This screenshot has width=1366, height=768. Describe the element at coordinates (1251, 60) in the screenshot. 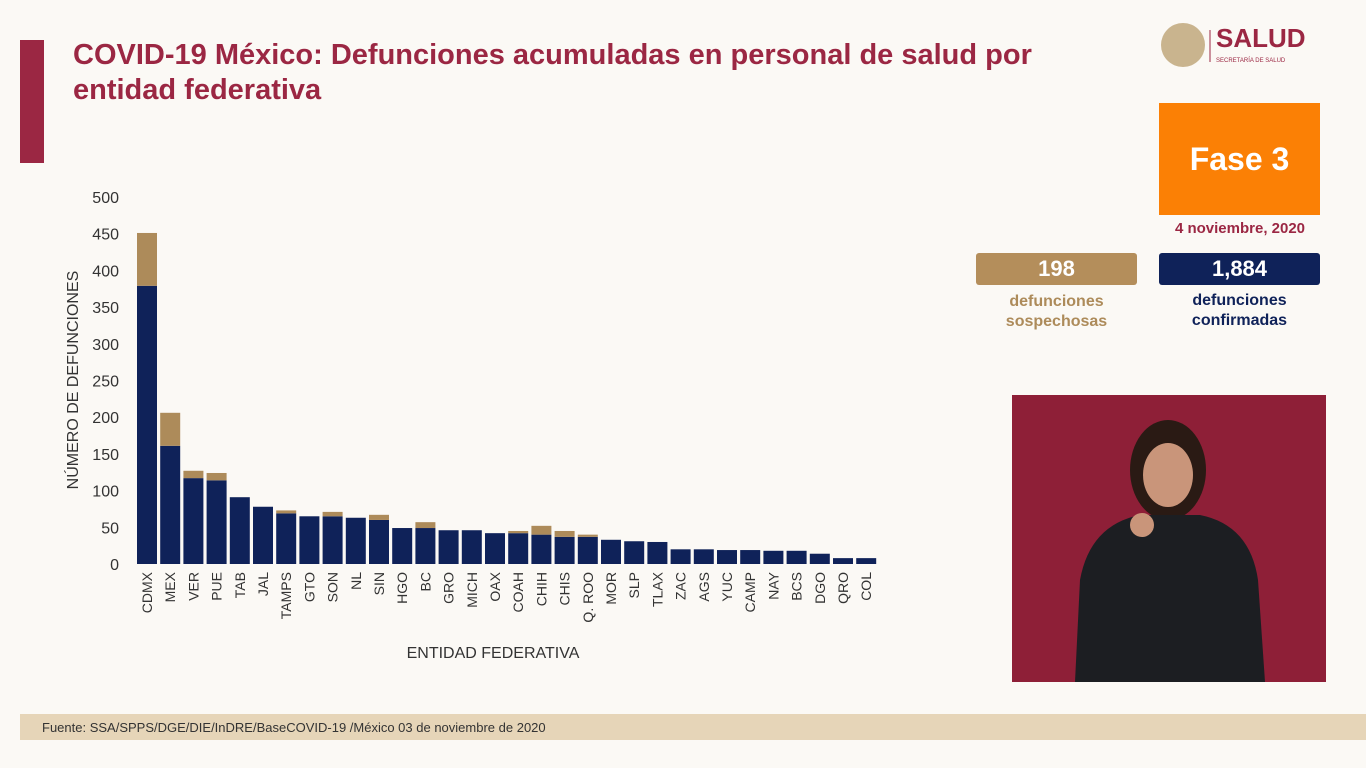

I see `logo-subtitle: SECRETARÍA DE SALUD` at that location.